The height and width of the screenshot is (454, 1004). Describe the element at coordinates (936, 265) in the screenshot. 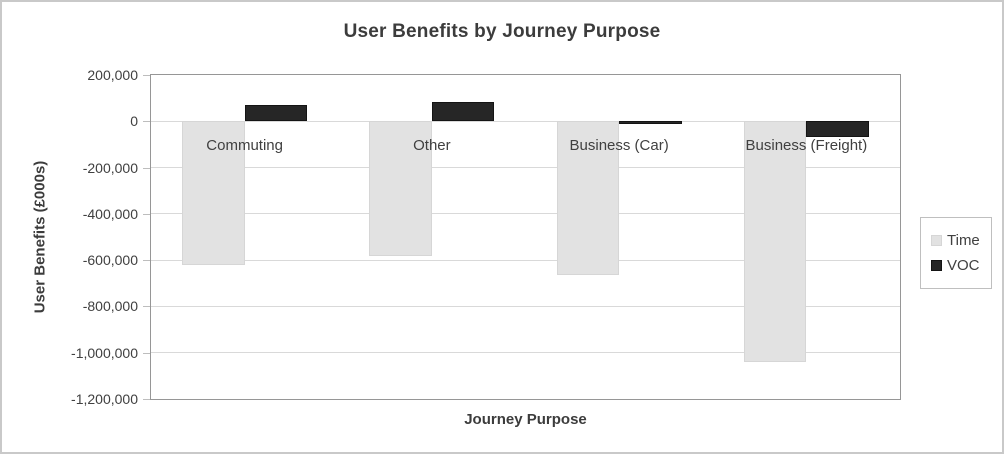

I see `legend-marker-voc` at that location.